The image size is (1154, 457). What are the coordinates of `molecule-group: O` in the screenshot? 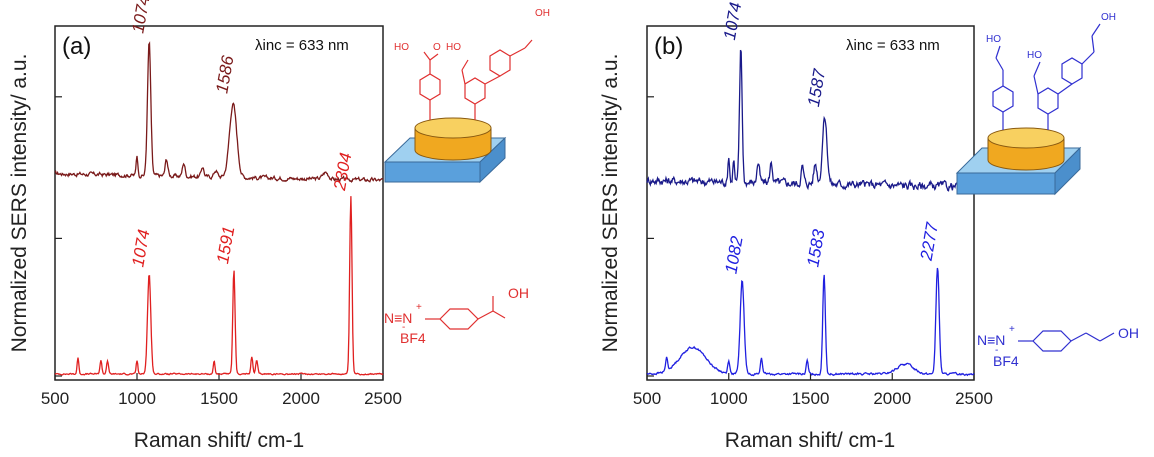 It's located at (437, 47).